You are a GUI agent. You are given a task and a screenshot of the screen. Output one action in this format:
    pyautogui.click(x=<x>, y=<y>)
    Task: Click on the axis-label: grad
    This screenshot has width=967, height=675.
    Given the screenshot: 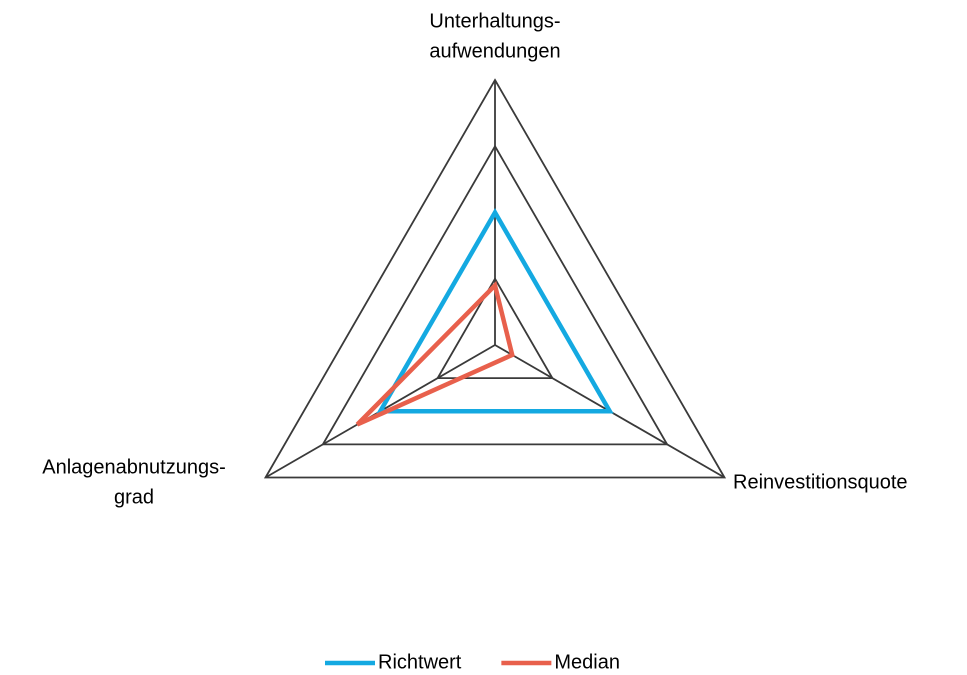 What is the action you would take?
    pyautogui.click(x=134, y=497)
    